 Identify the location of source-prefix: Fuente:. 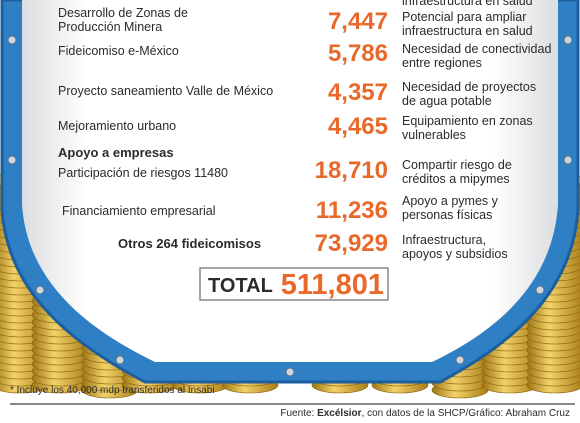
(299, 413).